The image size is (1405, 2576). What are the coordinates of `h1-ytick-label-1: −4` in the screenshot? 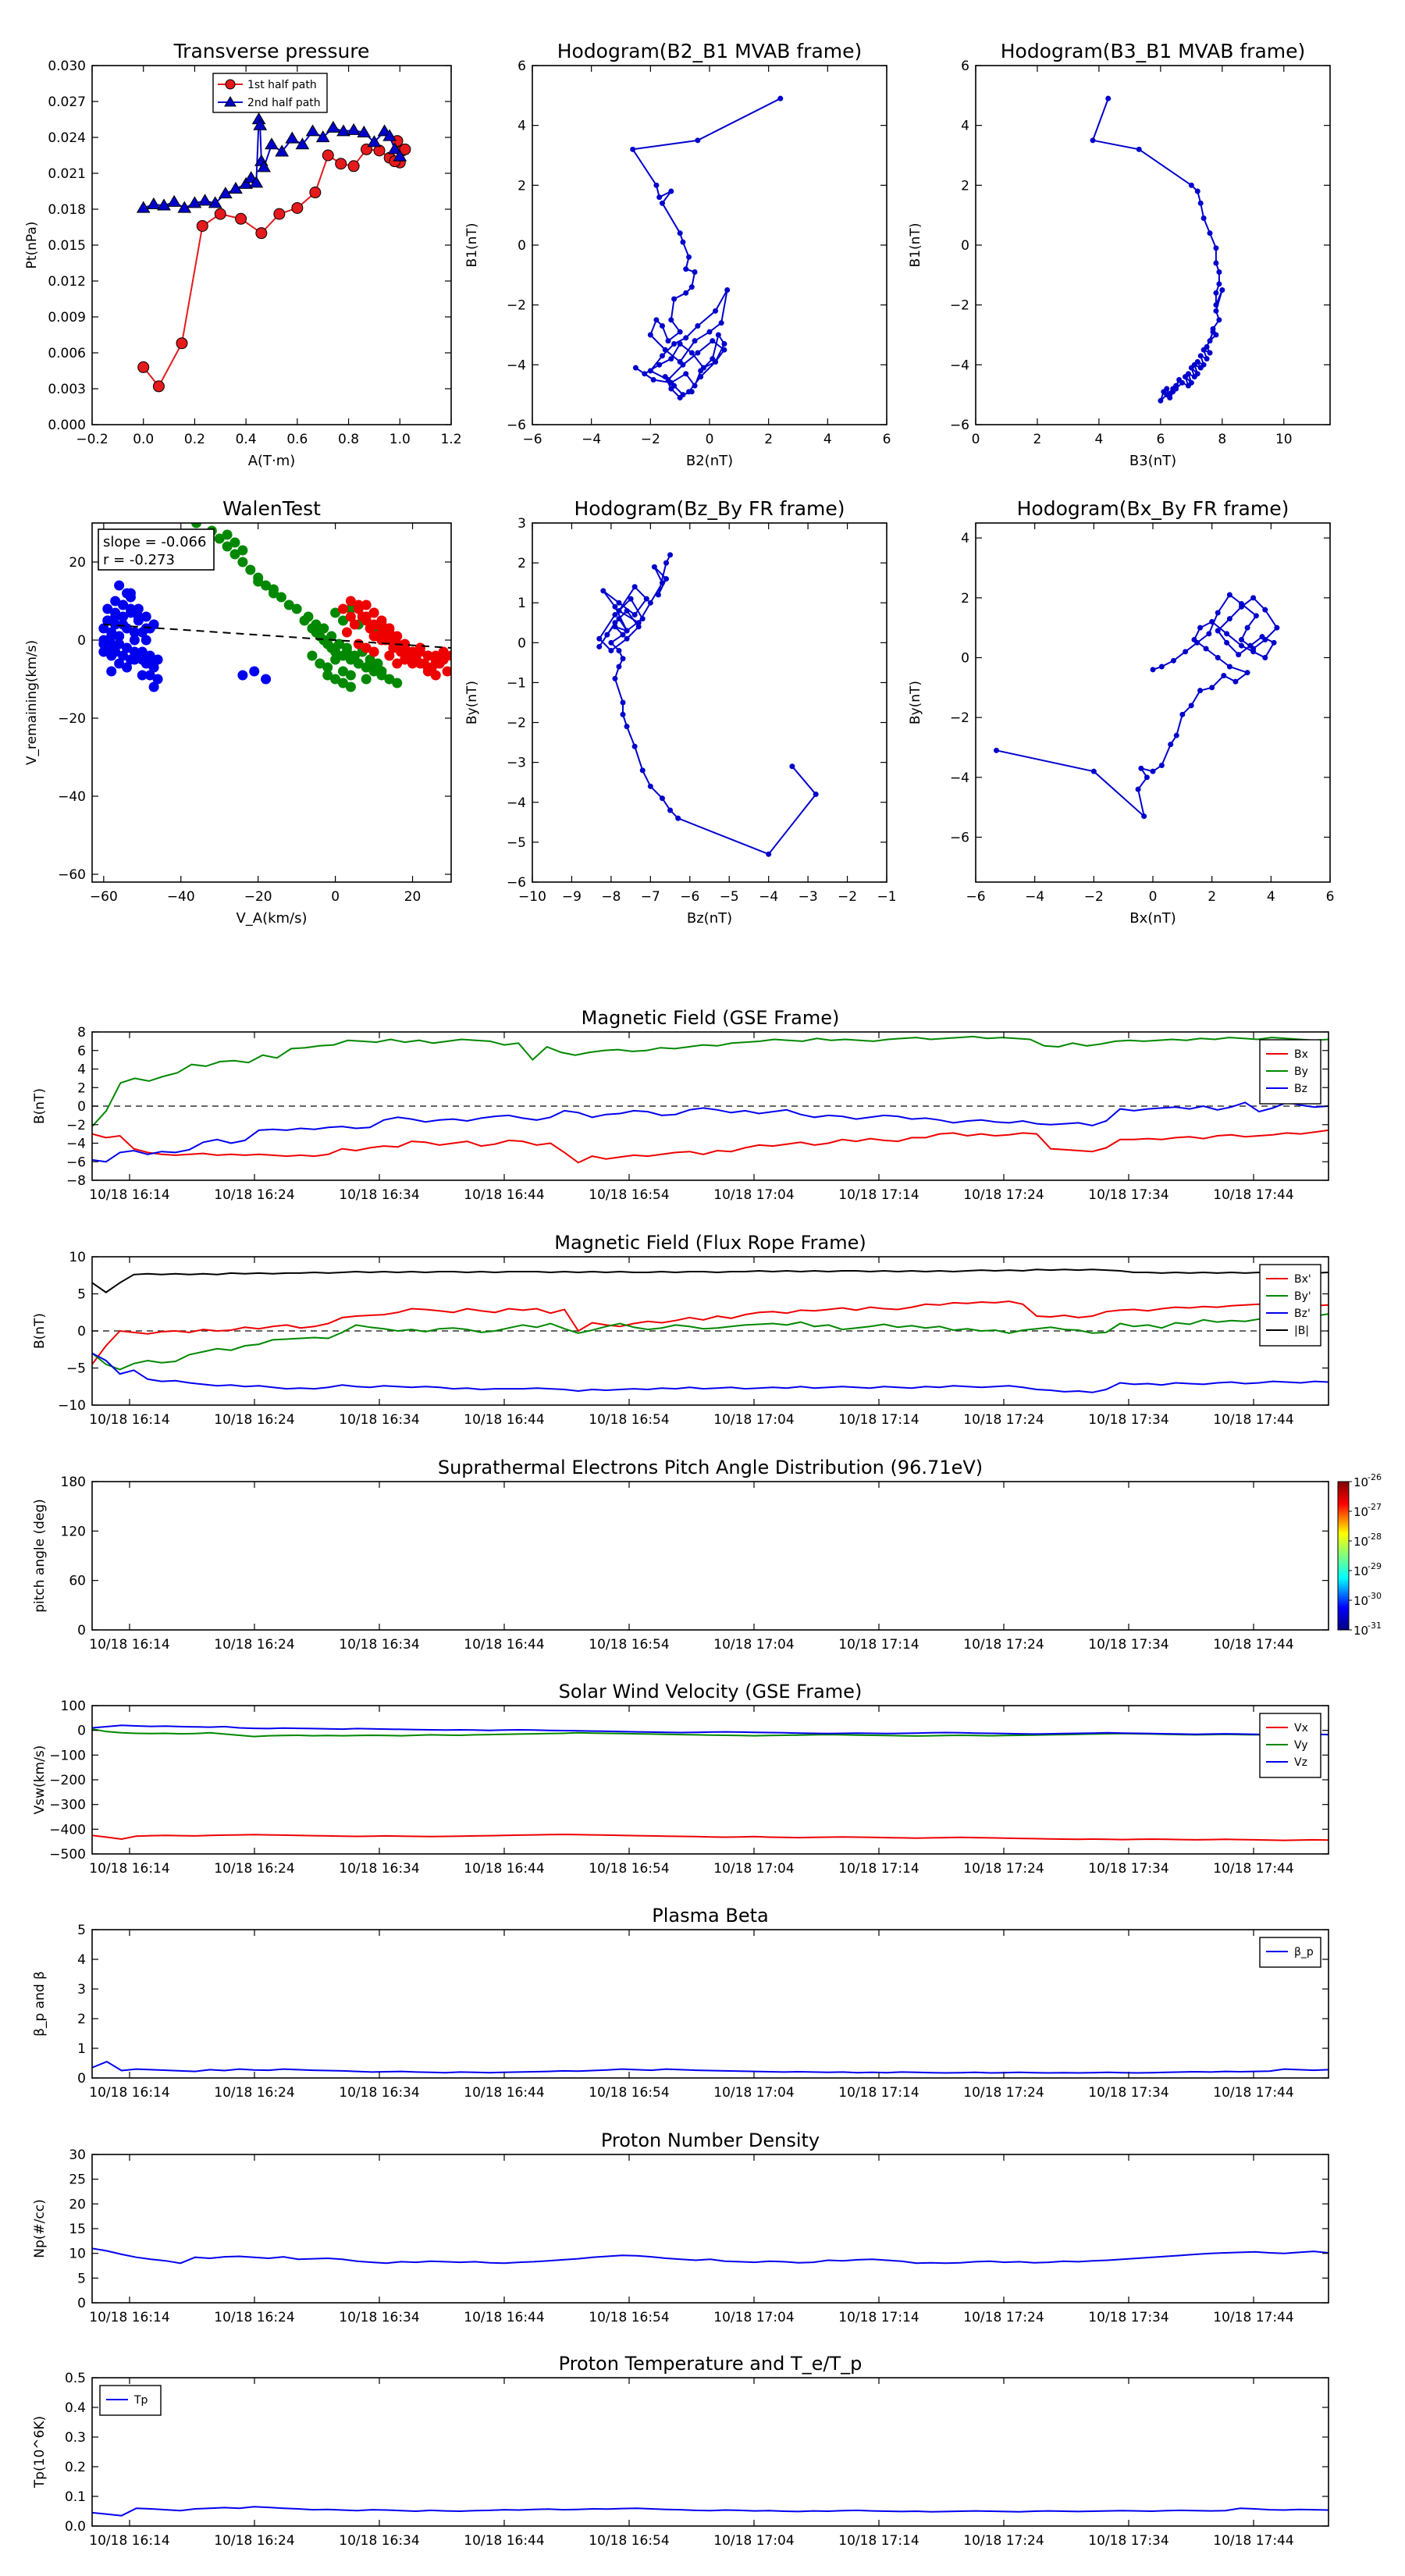 It's located at (516, 365).